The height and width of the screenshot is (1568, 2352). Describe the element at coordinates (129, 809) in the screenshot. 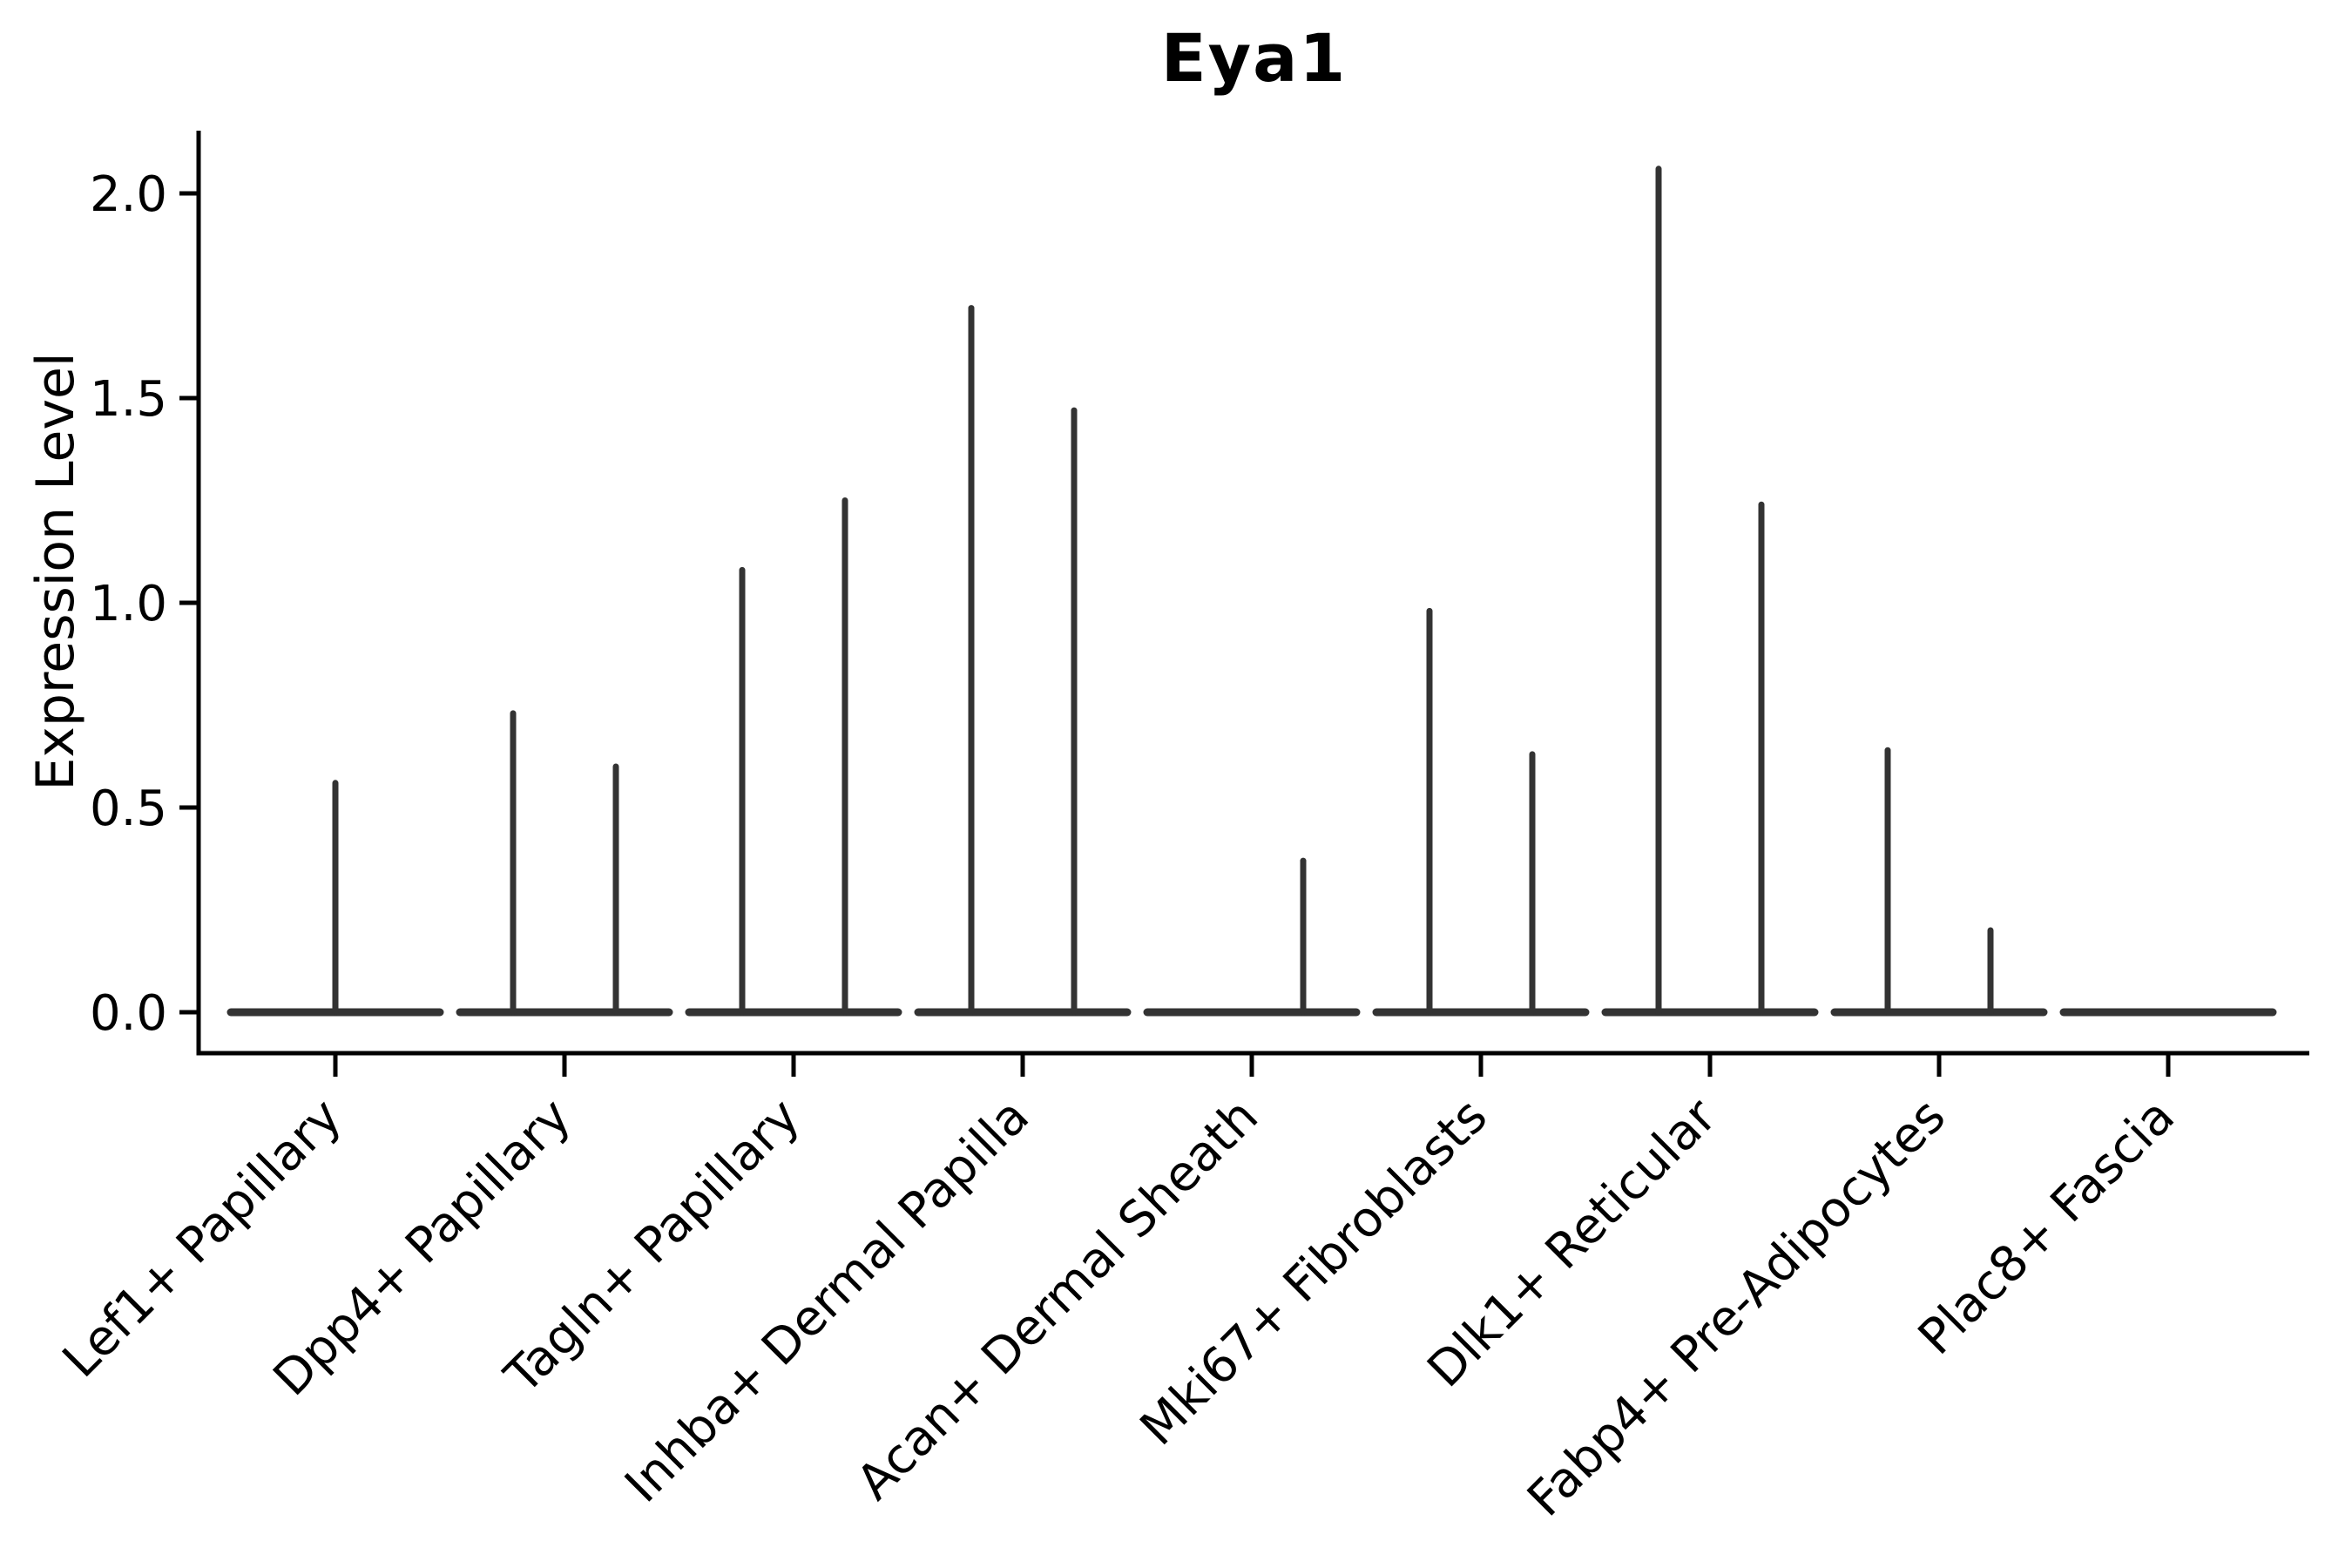

I see `y-tick-label: 0.5` at that location.